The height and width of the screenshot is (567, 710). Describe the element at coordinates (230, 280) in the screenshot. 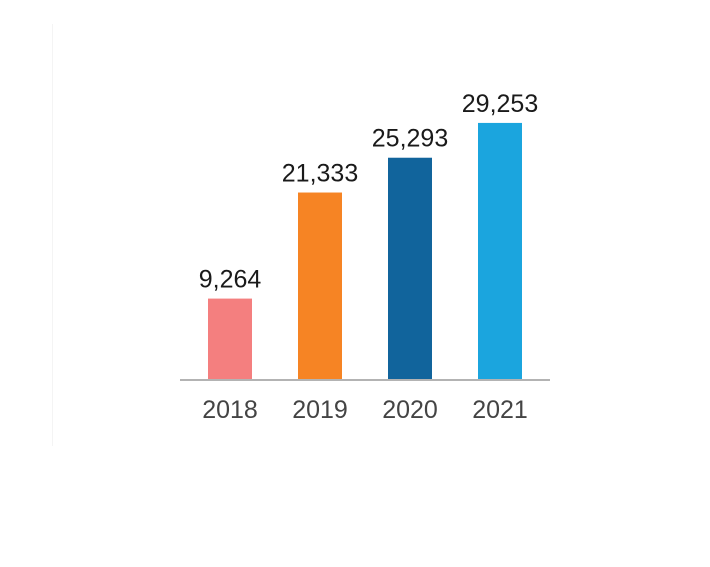

I see `data-label-2018: 9,264` at that location.